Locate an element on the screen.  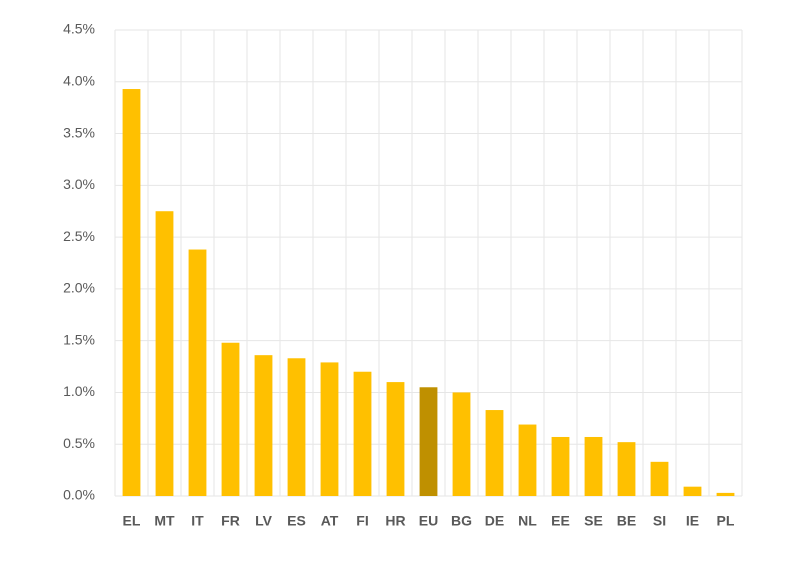
x-tick-label: FR is located at coordinates (230, 521).